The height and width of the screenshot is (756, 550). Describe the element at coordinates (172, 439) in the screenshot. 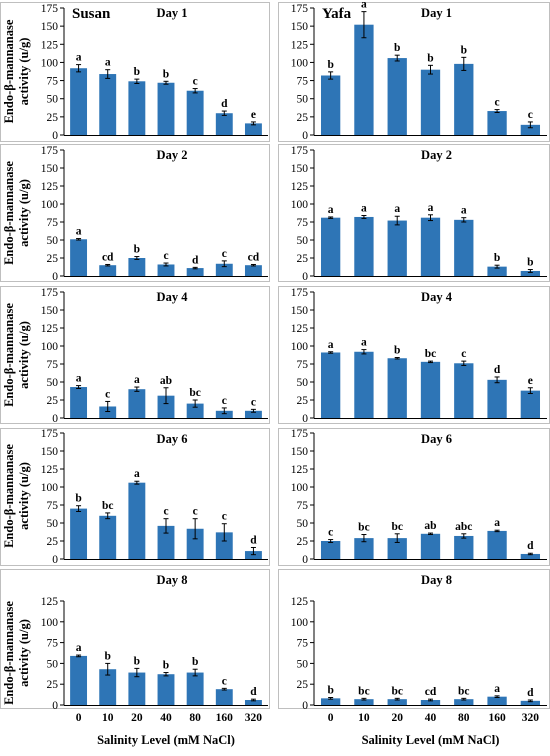

I see `panel-title: Day 6` at that location.